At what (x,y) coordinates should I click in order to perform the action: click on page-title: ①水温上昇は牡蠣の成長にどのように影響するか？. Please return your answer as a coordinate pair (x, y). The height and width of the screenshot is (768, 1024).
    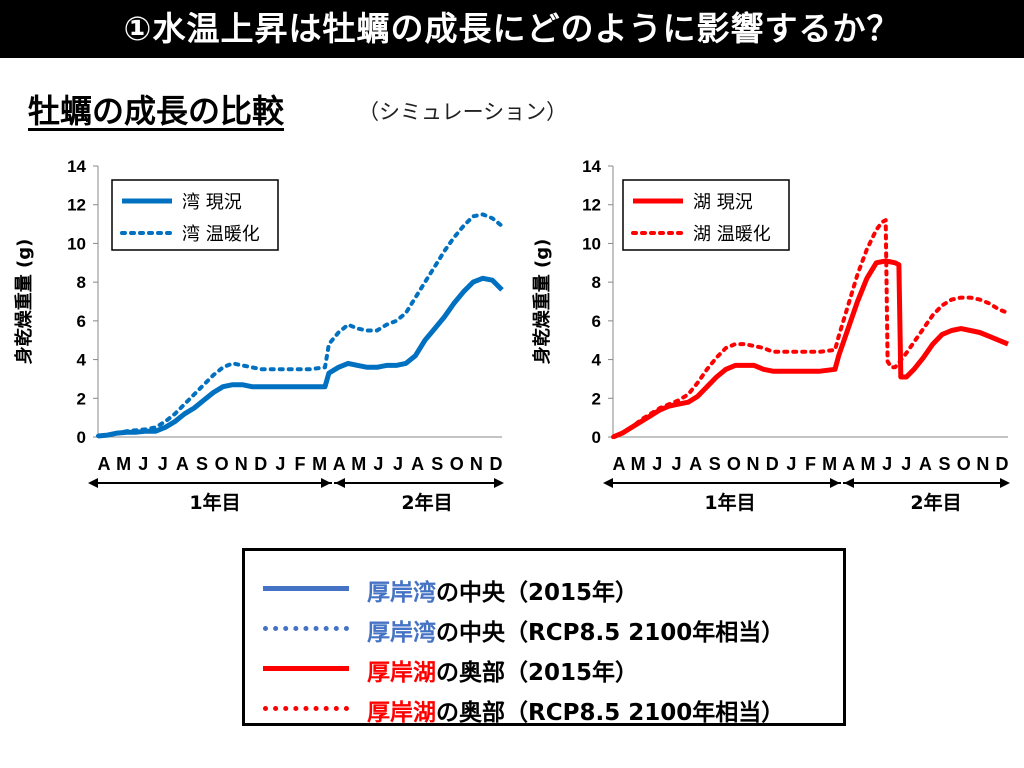
    Looking at the image, I should click on (512, 29).